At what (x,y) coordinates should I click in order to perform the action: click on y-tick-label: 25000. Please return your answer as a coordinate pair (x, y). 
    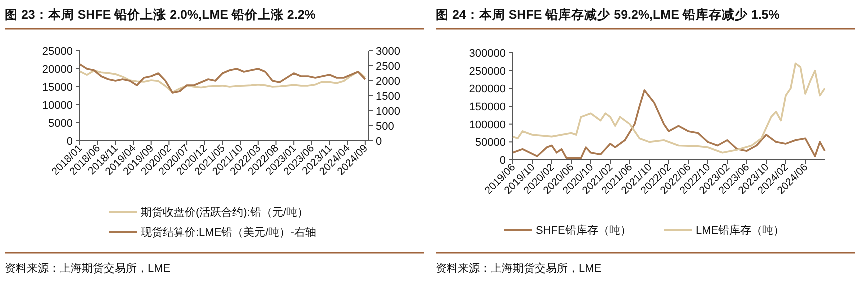
    Looking at the image, I should click on (57, 52).